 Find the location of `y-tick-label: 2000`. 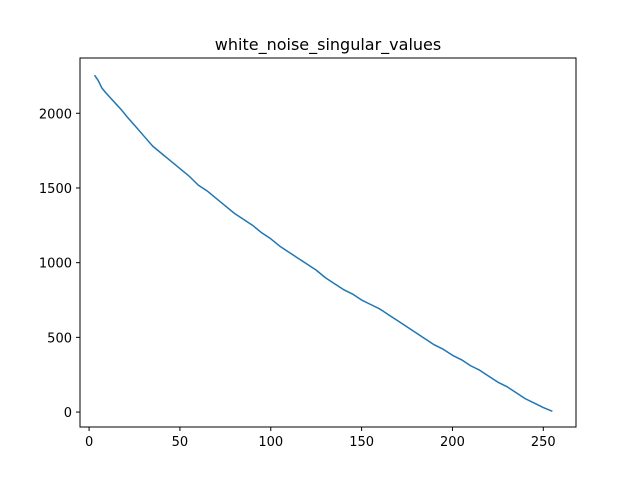

y-tick-label: 2000 is located at coordinates (55, 114).